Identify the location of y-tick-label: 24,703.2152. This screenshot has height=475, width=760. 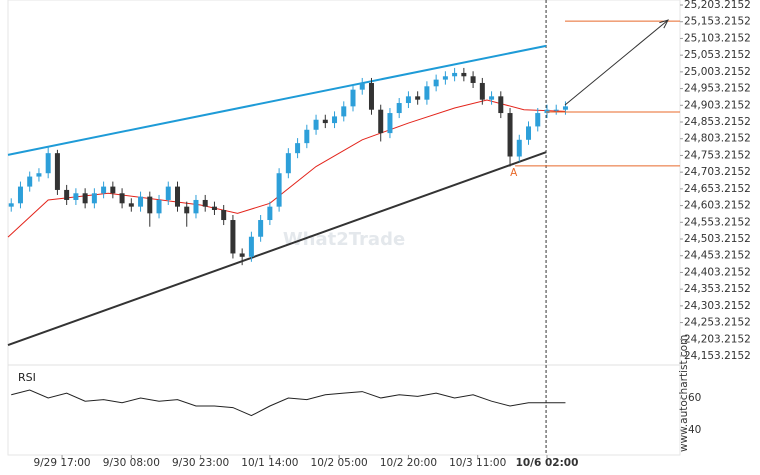
(717, 172).